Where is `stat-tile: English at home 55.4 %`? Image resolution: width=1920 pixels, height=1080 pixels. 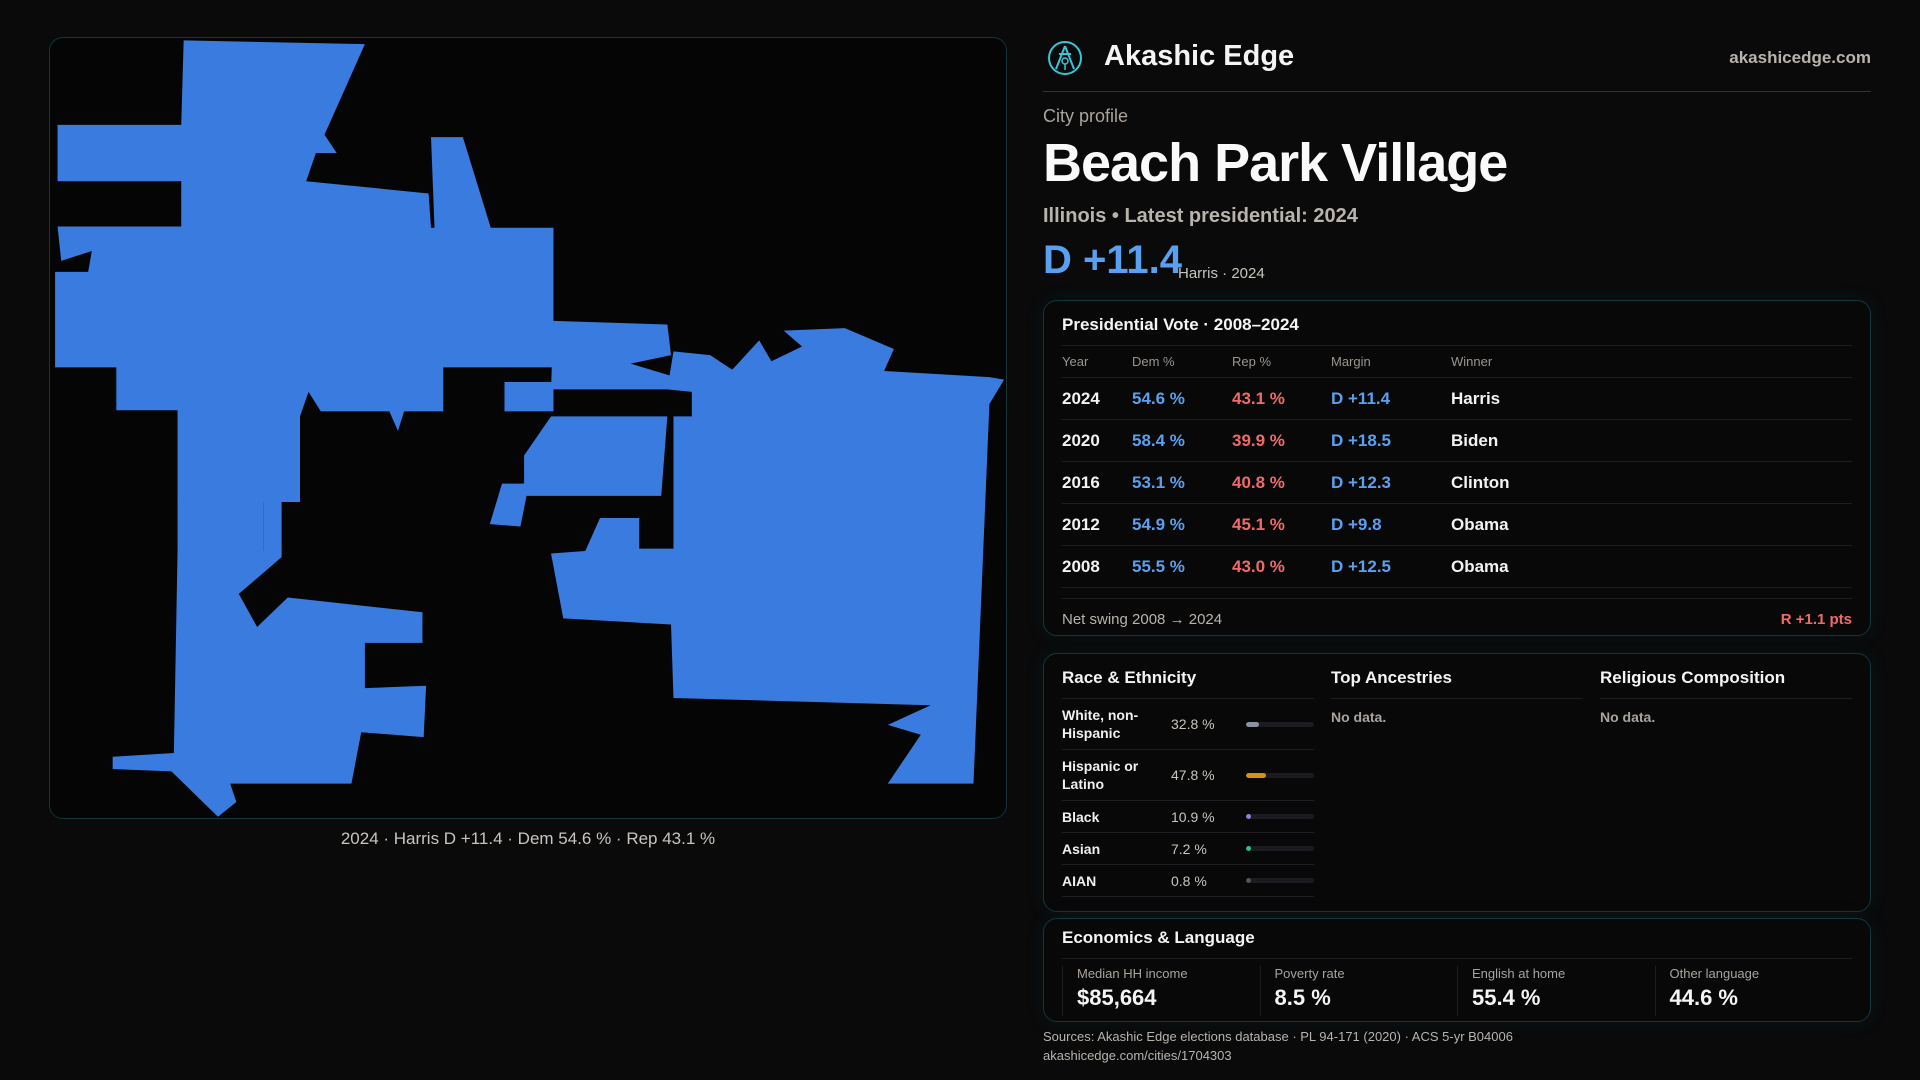 stat-tile: English at home 55.4 % is located at coordinates (1556, 991).